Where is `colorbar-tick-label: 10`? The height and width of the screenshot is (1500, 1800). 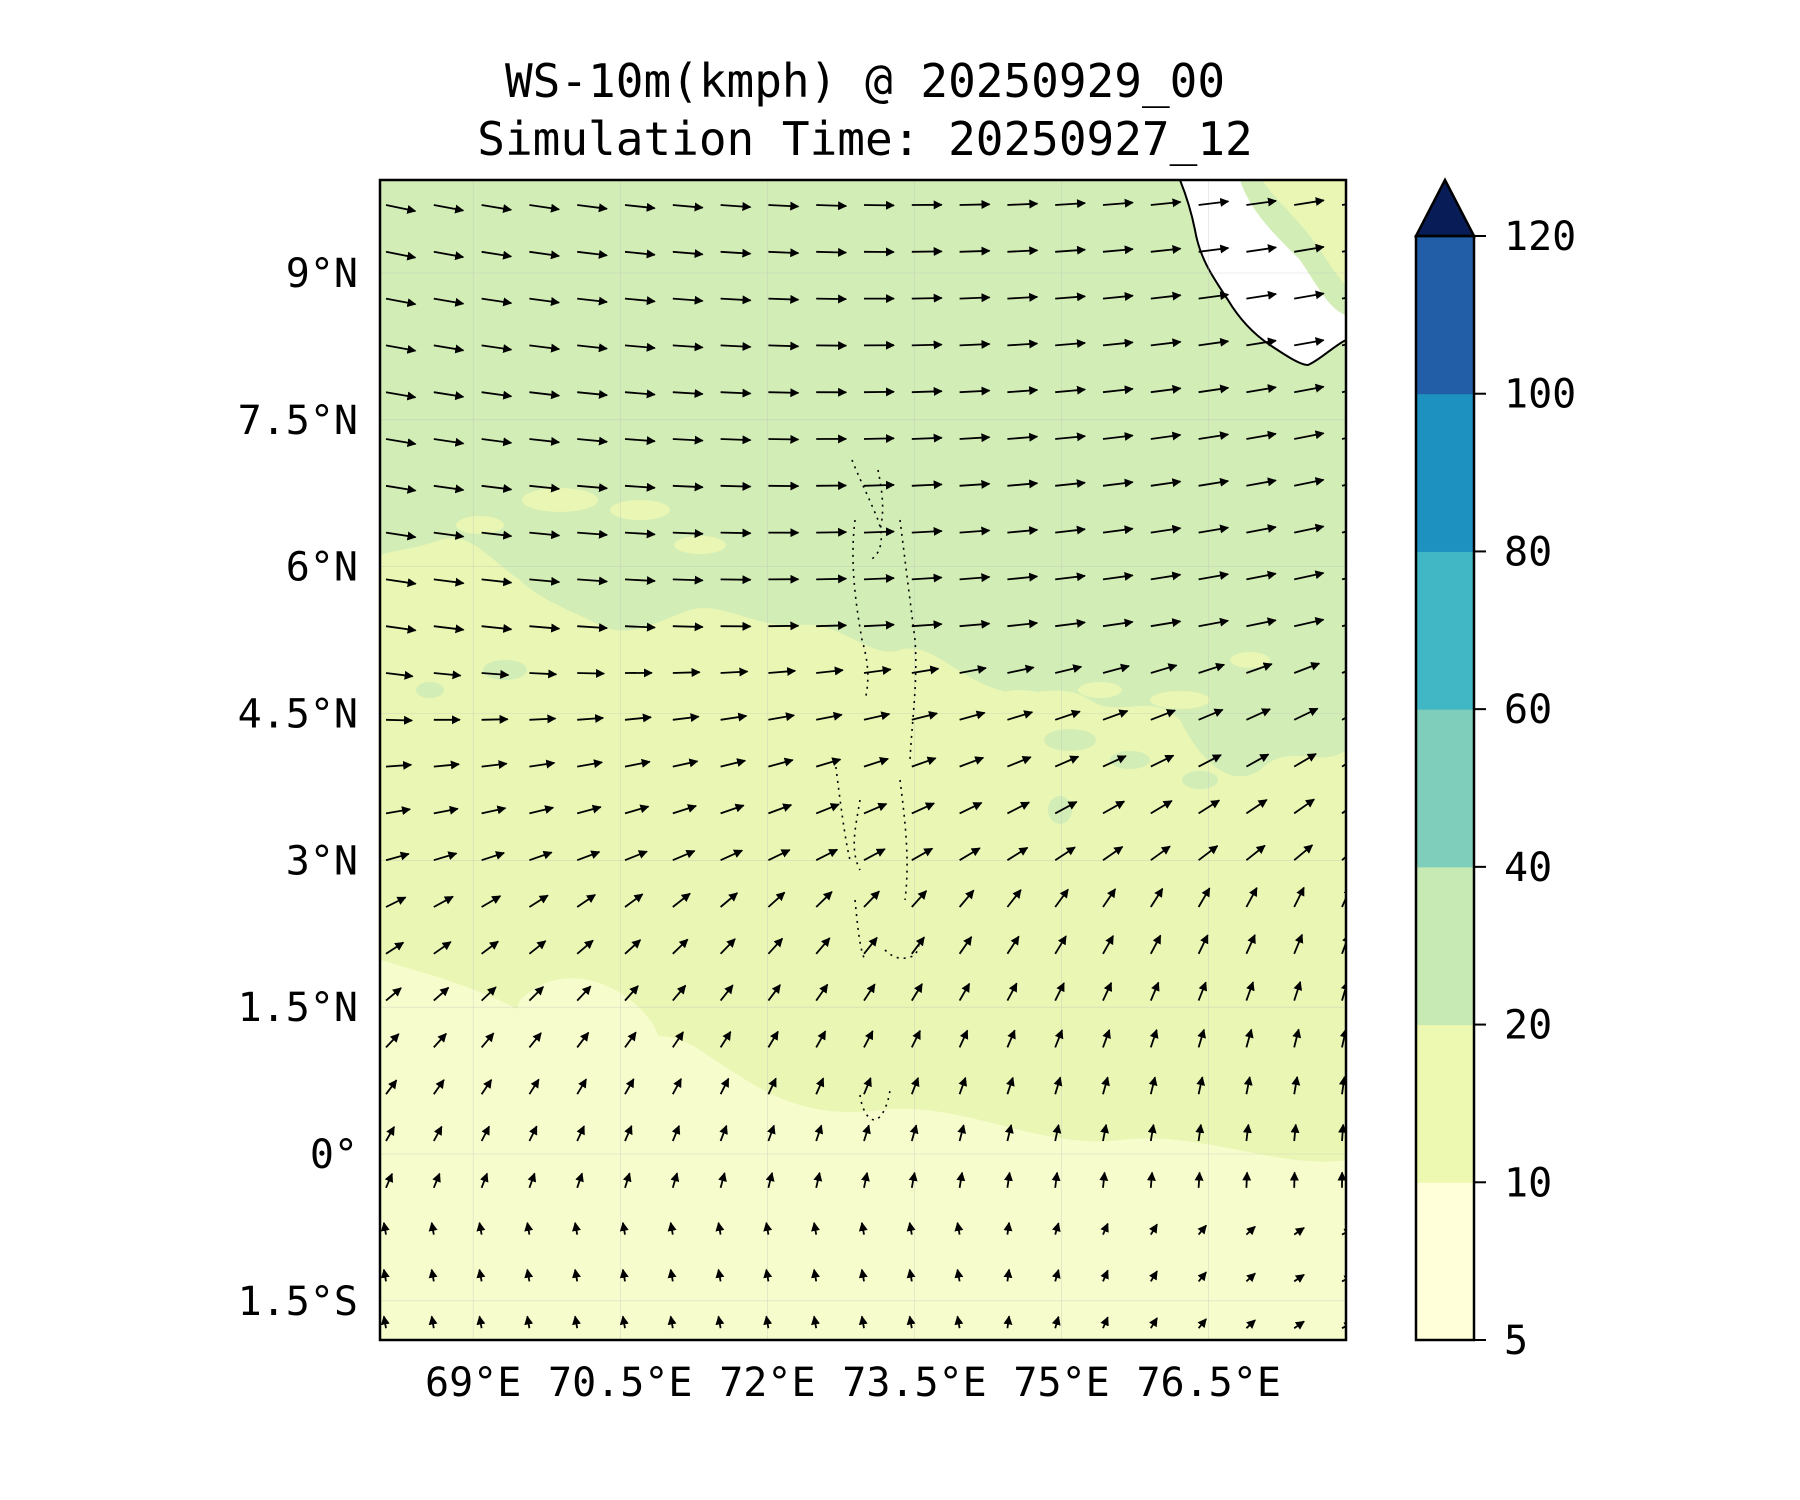
colorbar-tick-label: 10 is located at coordinates (1528, 1183).